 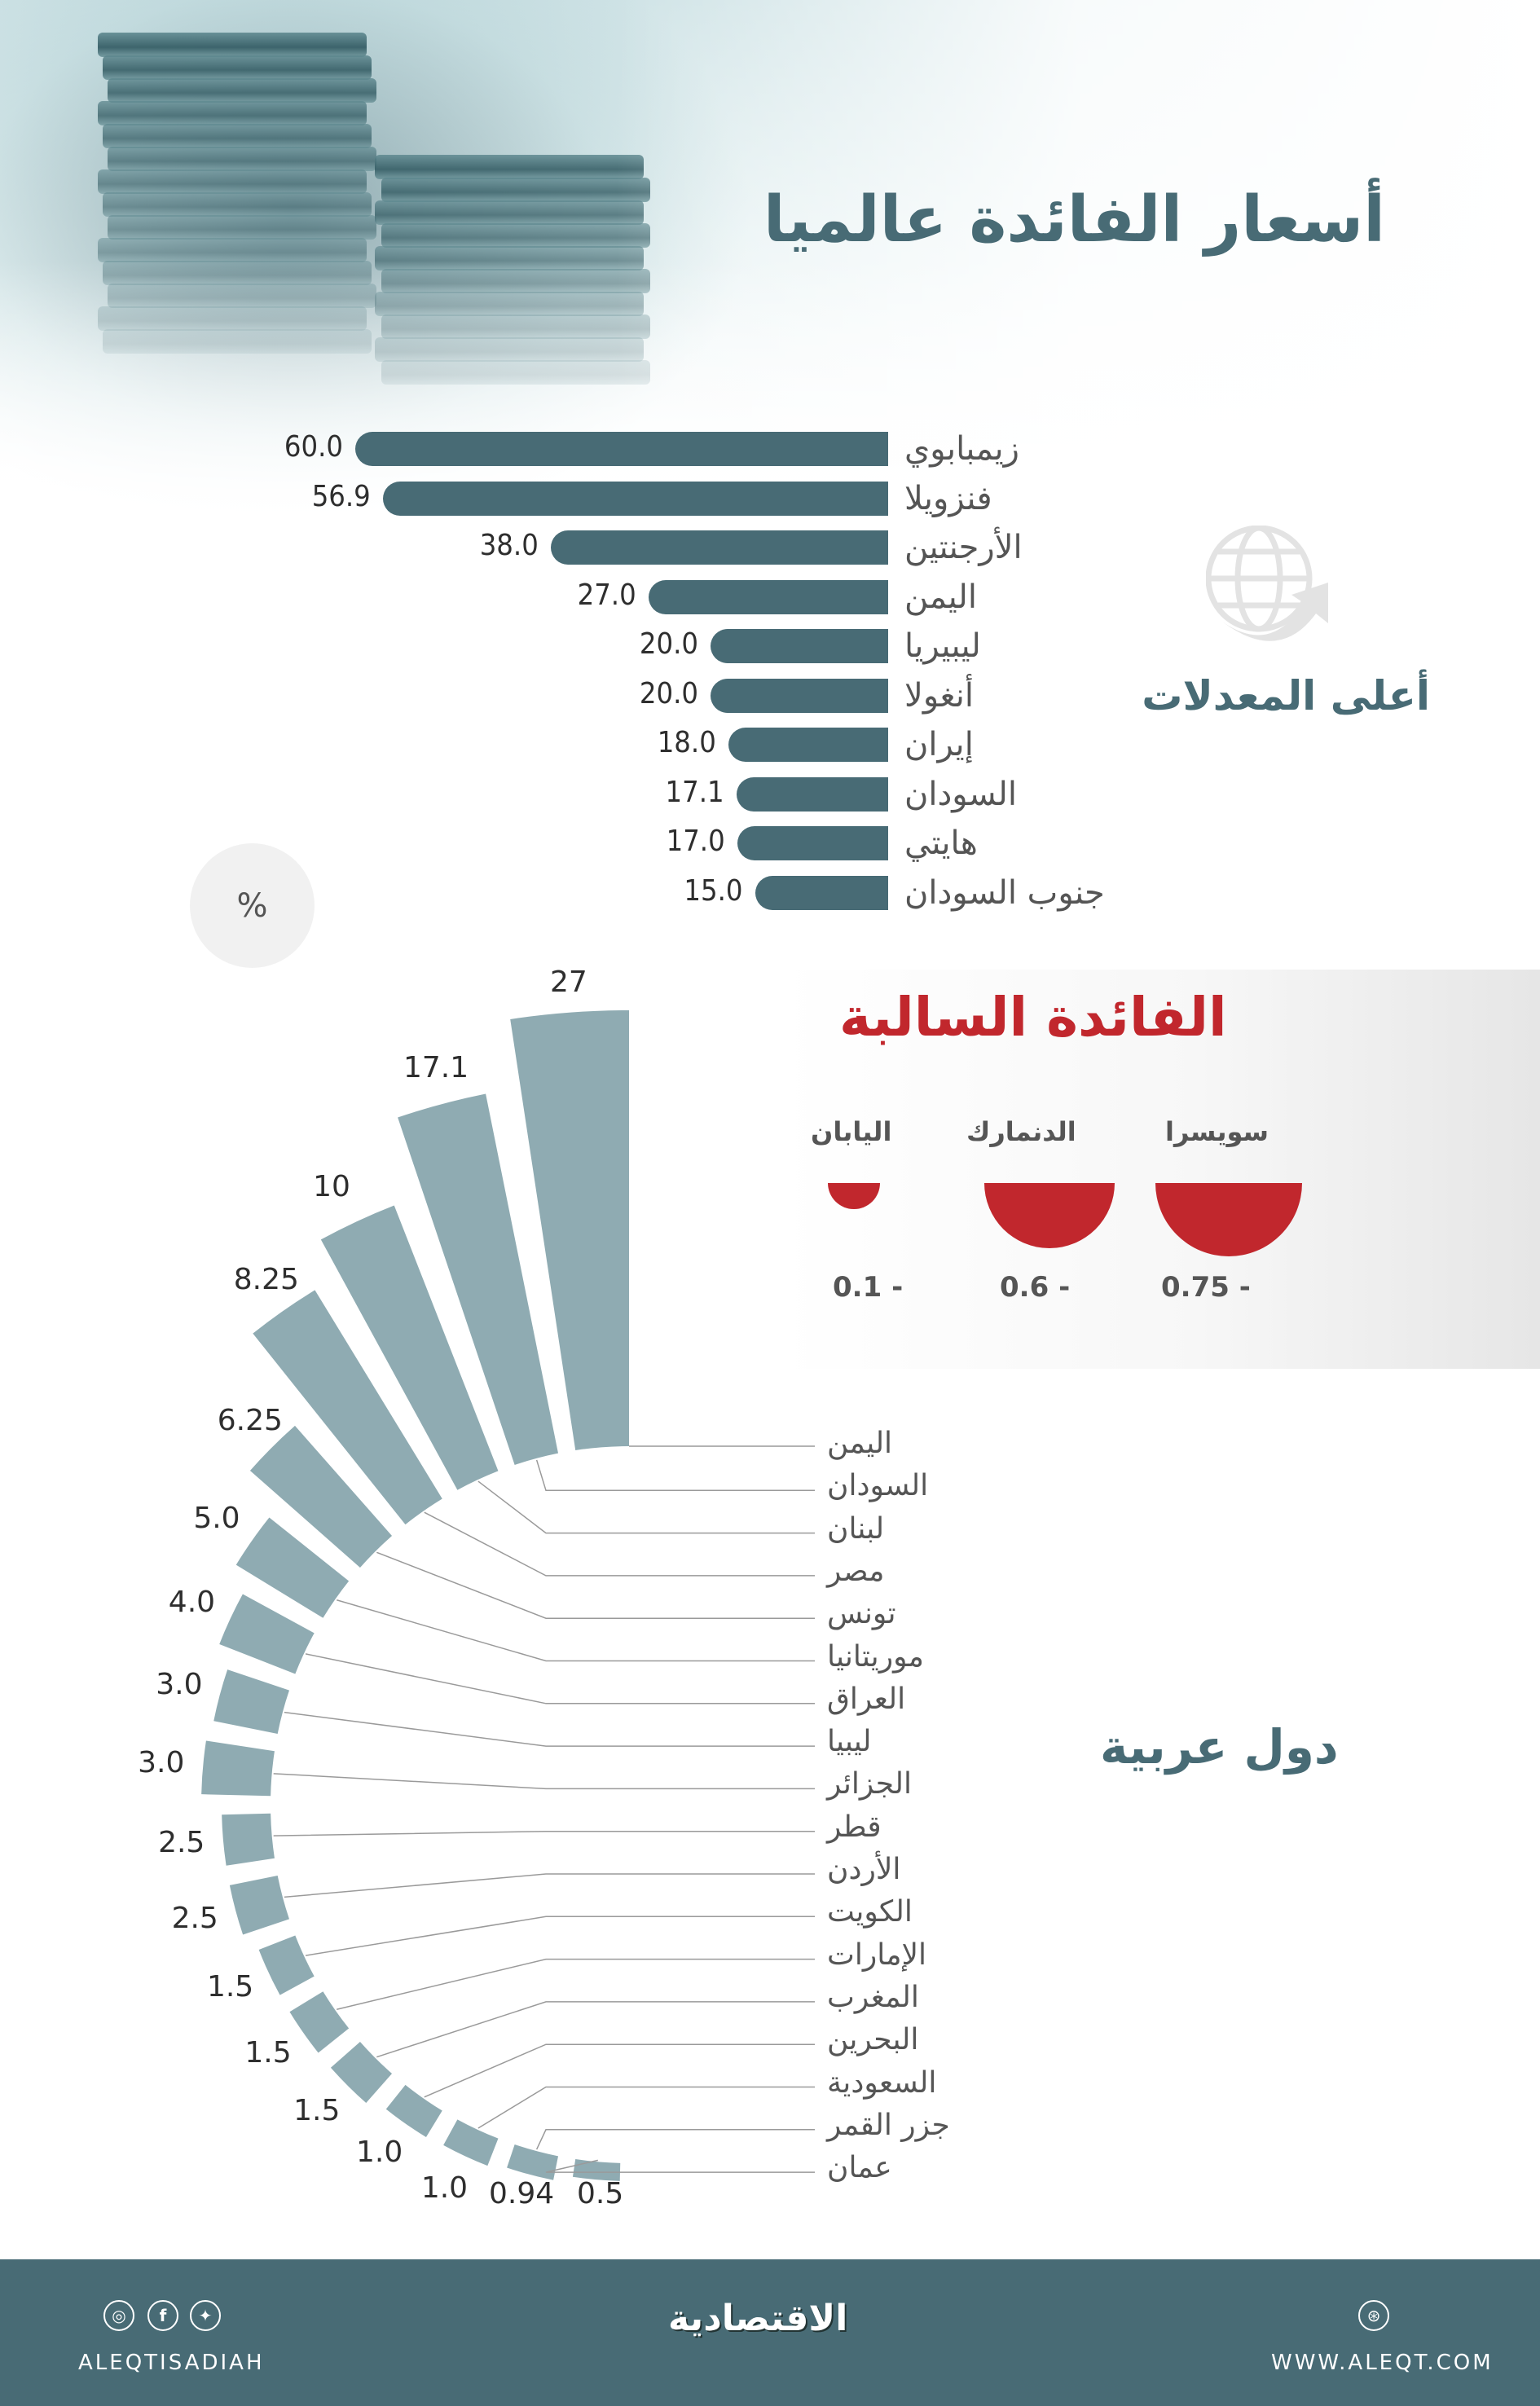 What do you see at coordinates (509, 546) in the screenshot?
I see `bar-value-label: 38.0` at bounding box center [509, 546].